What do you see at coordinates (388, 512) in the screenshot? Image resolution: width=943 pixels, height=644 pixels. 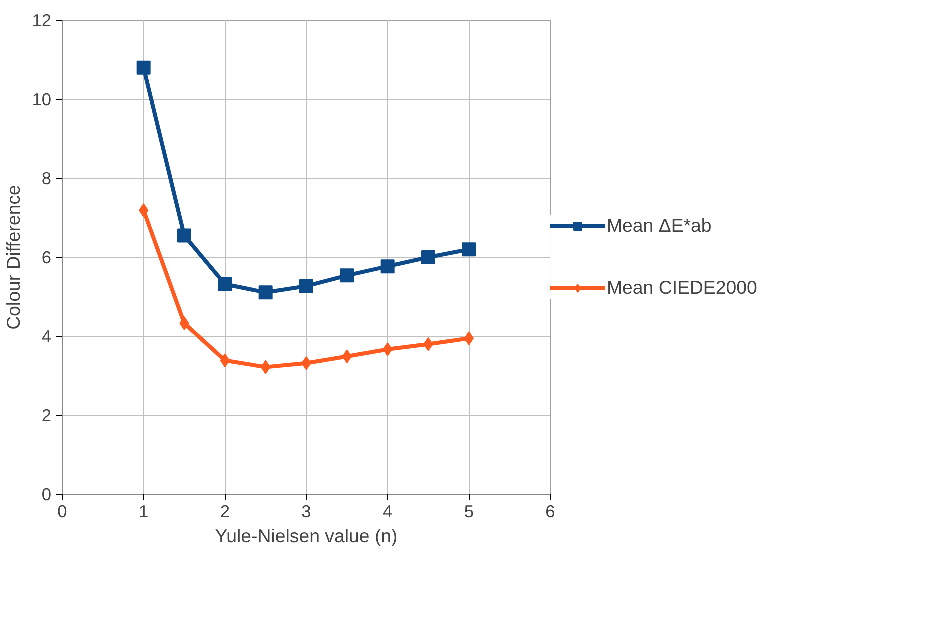 I see `x-tick-label: 4` at bounding box center [388, 512].